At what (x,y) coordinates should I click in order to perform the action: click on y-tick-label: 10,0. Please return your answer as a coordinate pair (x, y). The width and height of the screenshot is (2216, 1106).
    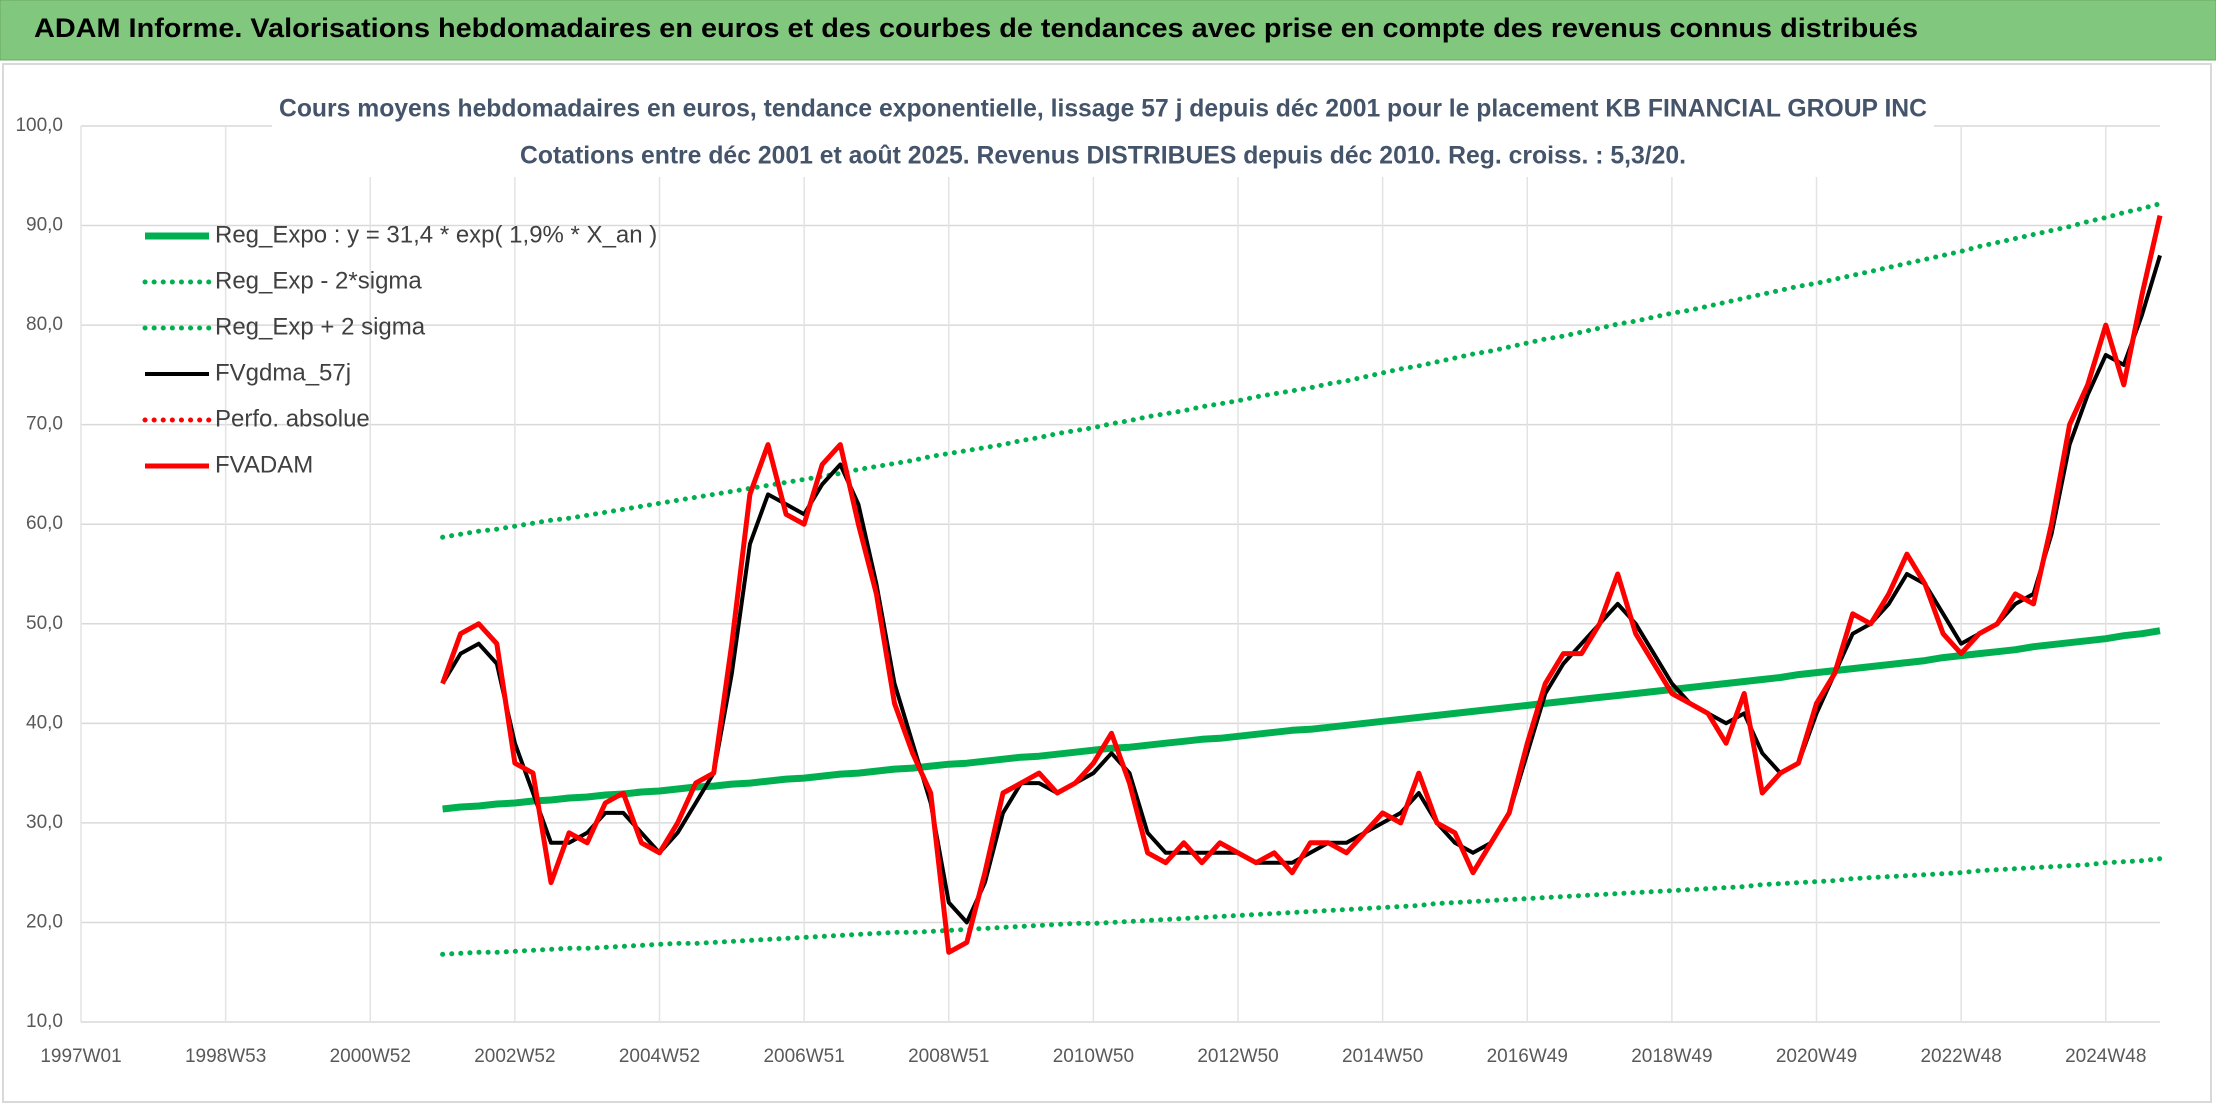
    Looking at the image, I should click on (44, 1021).